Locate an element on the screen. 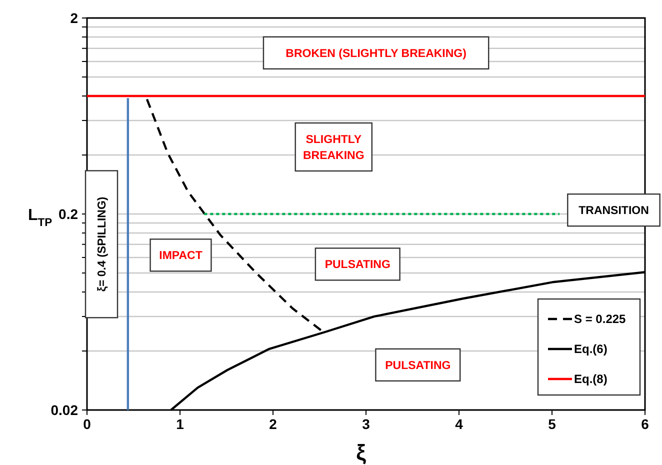 Image resolution: width=662 pixels, height=465 pixels. annotation: BROKEN (SLIGHTLY BREAKING) is located at coordinates (376, 54).